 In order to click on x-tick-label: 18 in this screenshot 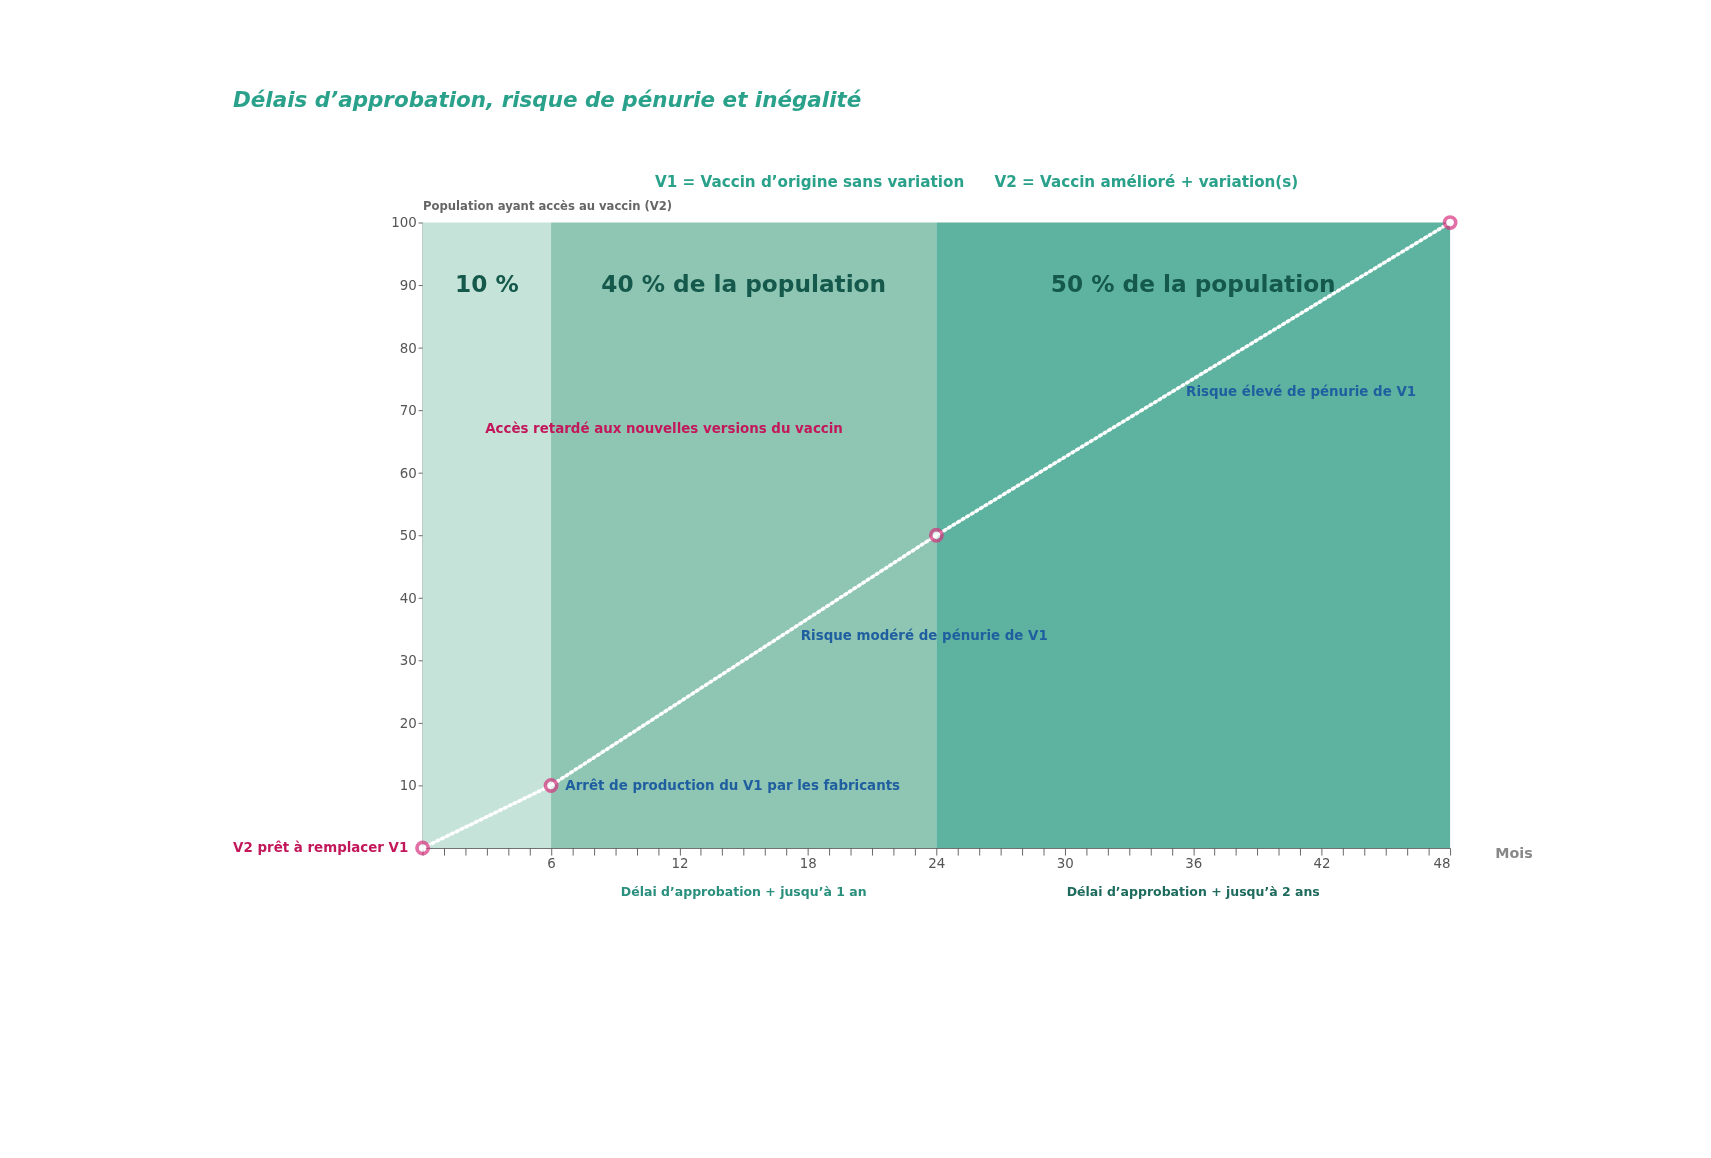, I will do `click(808, 864)`.